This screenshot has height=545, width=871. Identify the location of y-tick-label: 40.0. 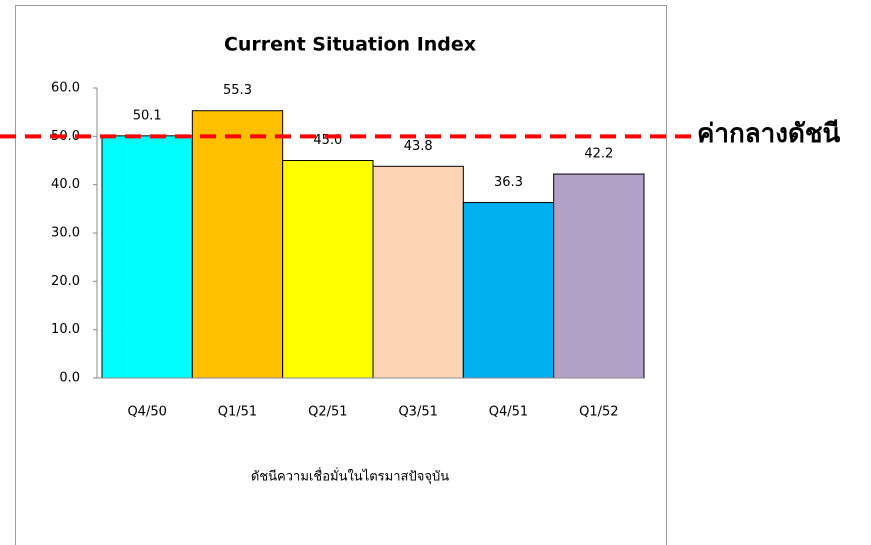
(65, 184).